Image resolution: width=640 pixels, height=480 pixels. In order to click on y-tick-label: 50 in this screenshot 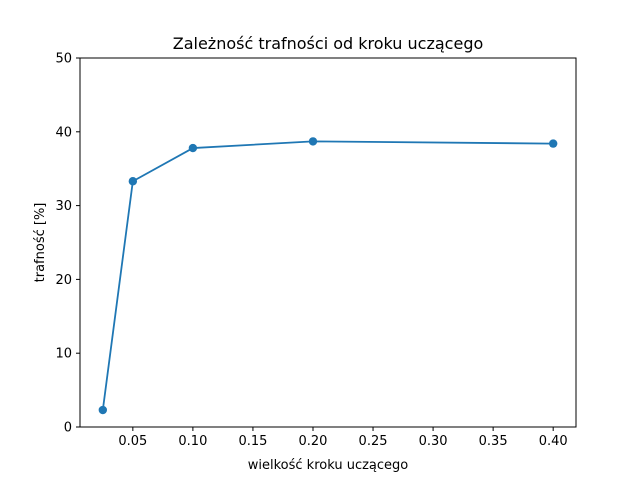, I will do `click(63, 59)`.